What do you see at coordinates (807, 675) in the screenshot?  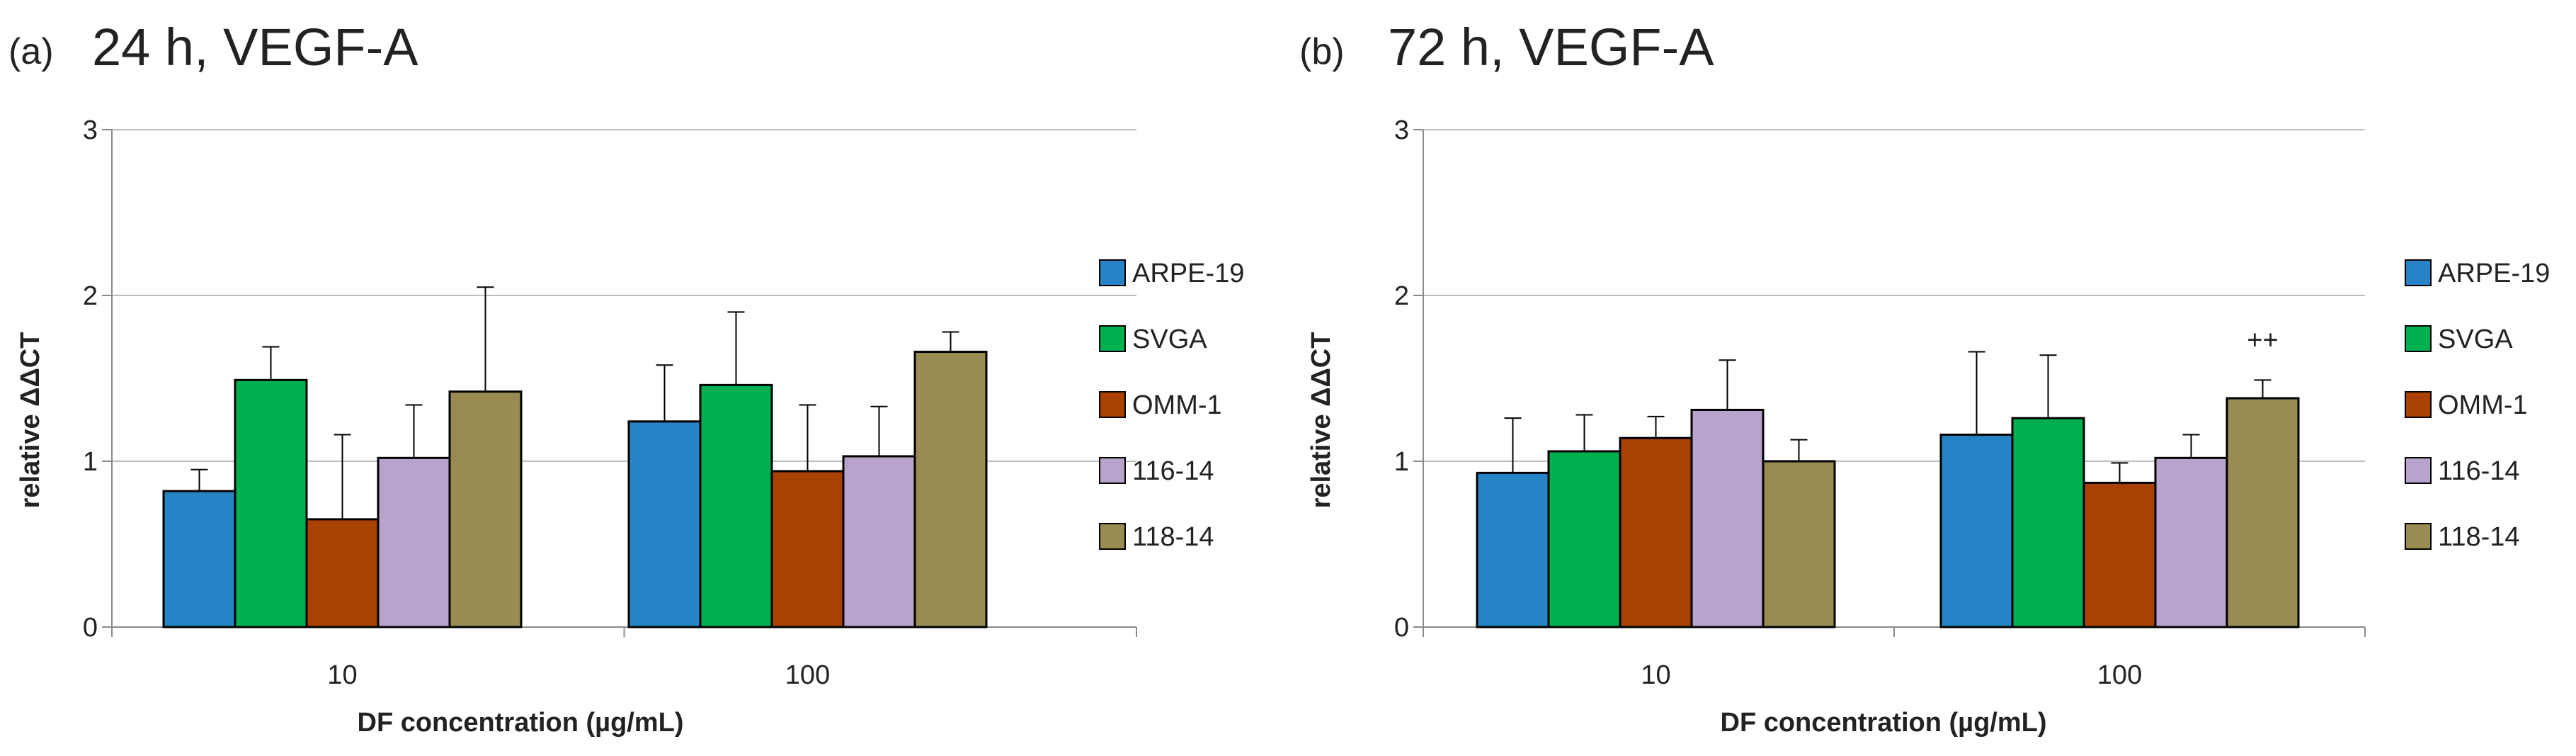 I see `panel-a-category-label: 100` at bounding box center [807, 675].